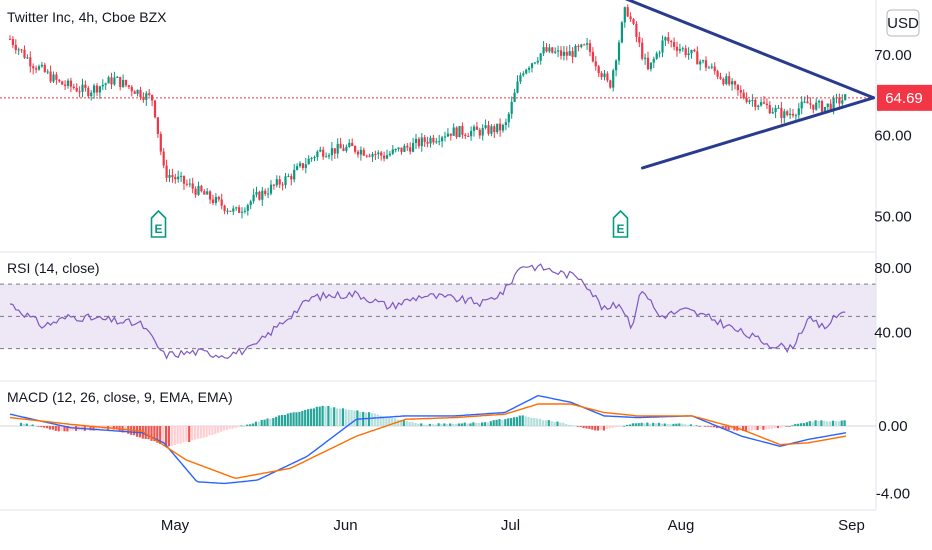  What do you see at coordinates (513, 525) in the screenshot?
I see `time-axis: May Jun Jul Aug Sep` at bounding box center [513, 525].